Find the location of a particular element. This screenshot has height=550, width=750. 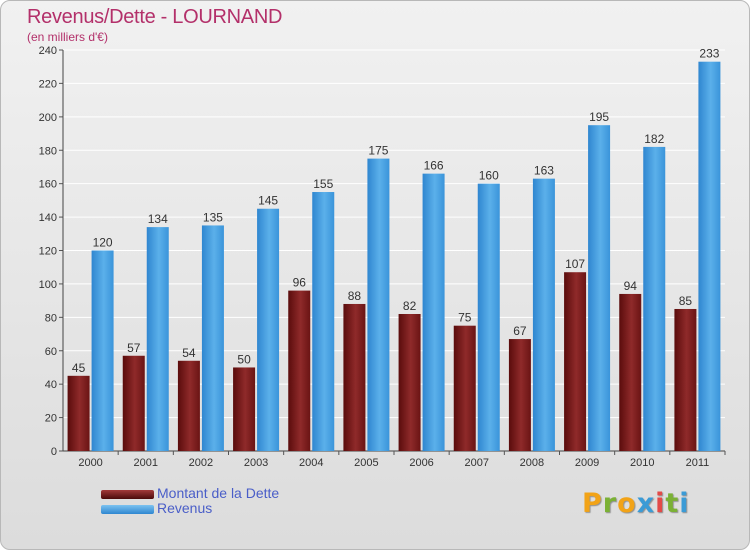

data-label-revenus: 134 is located at coordinates (158, 219).